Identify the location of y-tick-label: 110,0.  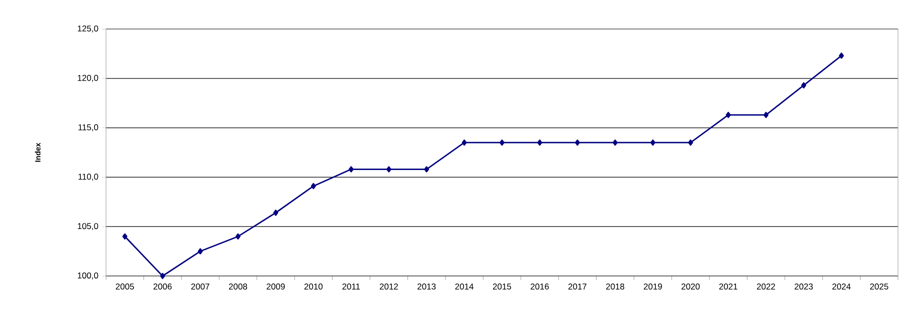
(88, 177).